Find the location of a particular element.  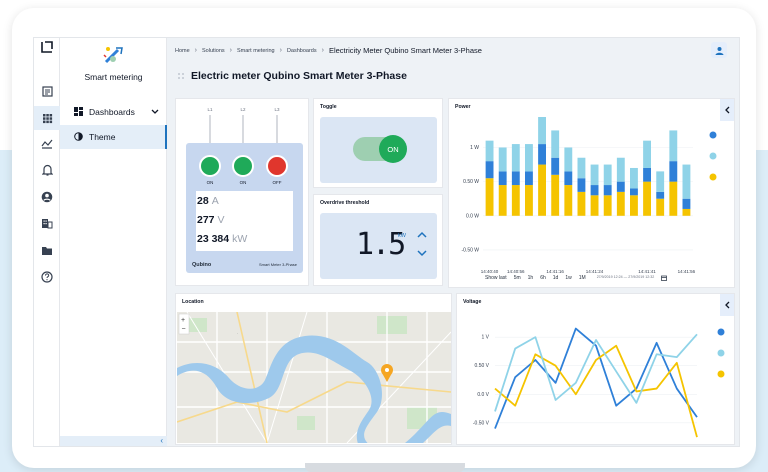

chevron-up-icon is located at coordinates (422, 235).